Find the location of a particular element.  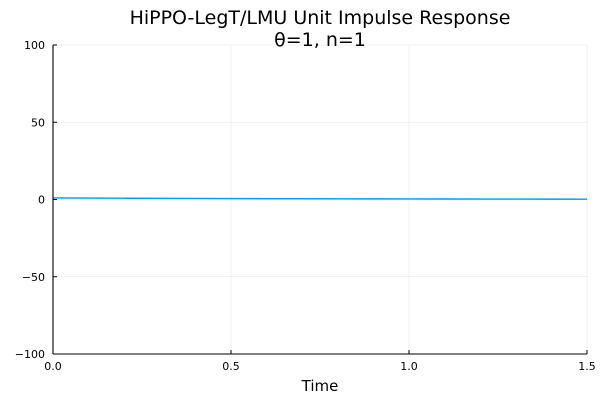

x-tick-label-0: 0.0 is located at coordinates (53, 366).